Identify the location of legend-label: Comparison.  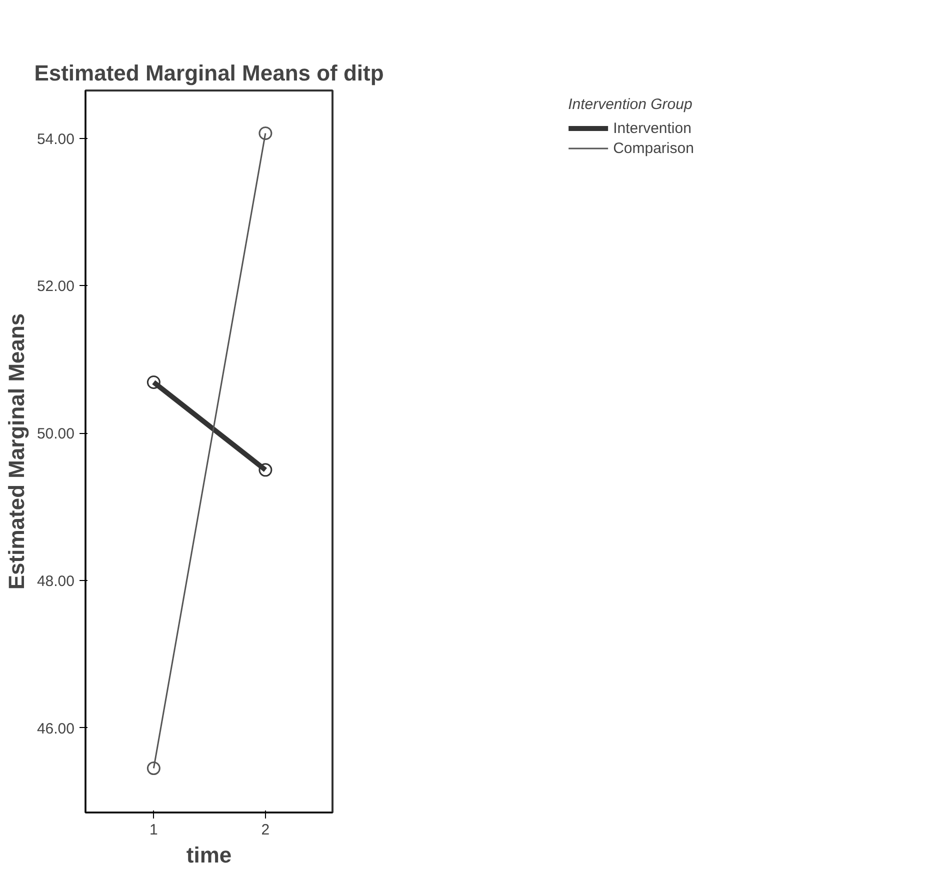
(653, 148).